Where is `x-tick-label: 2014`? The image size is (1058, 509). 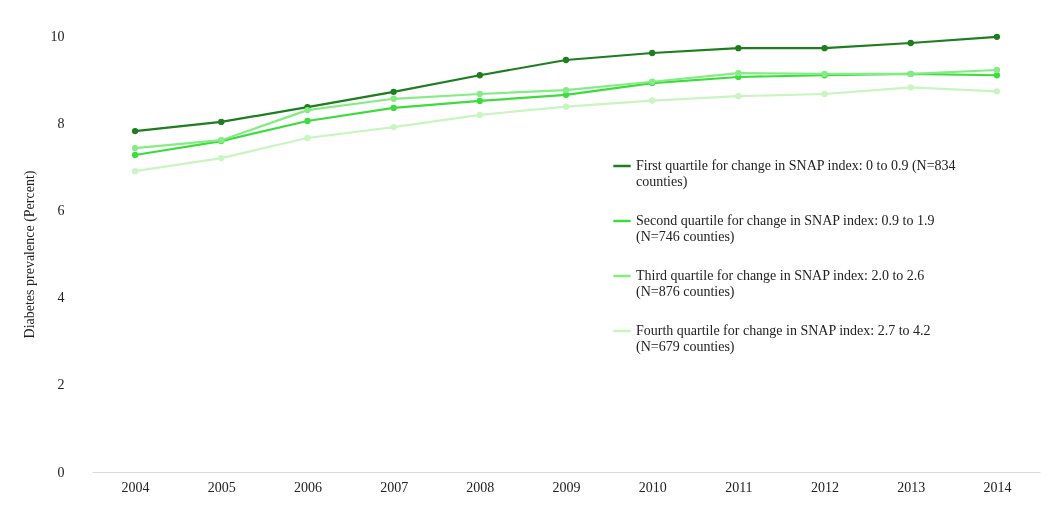
x-tick-label: 2014 is located at coordinates (997, 487).